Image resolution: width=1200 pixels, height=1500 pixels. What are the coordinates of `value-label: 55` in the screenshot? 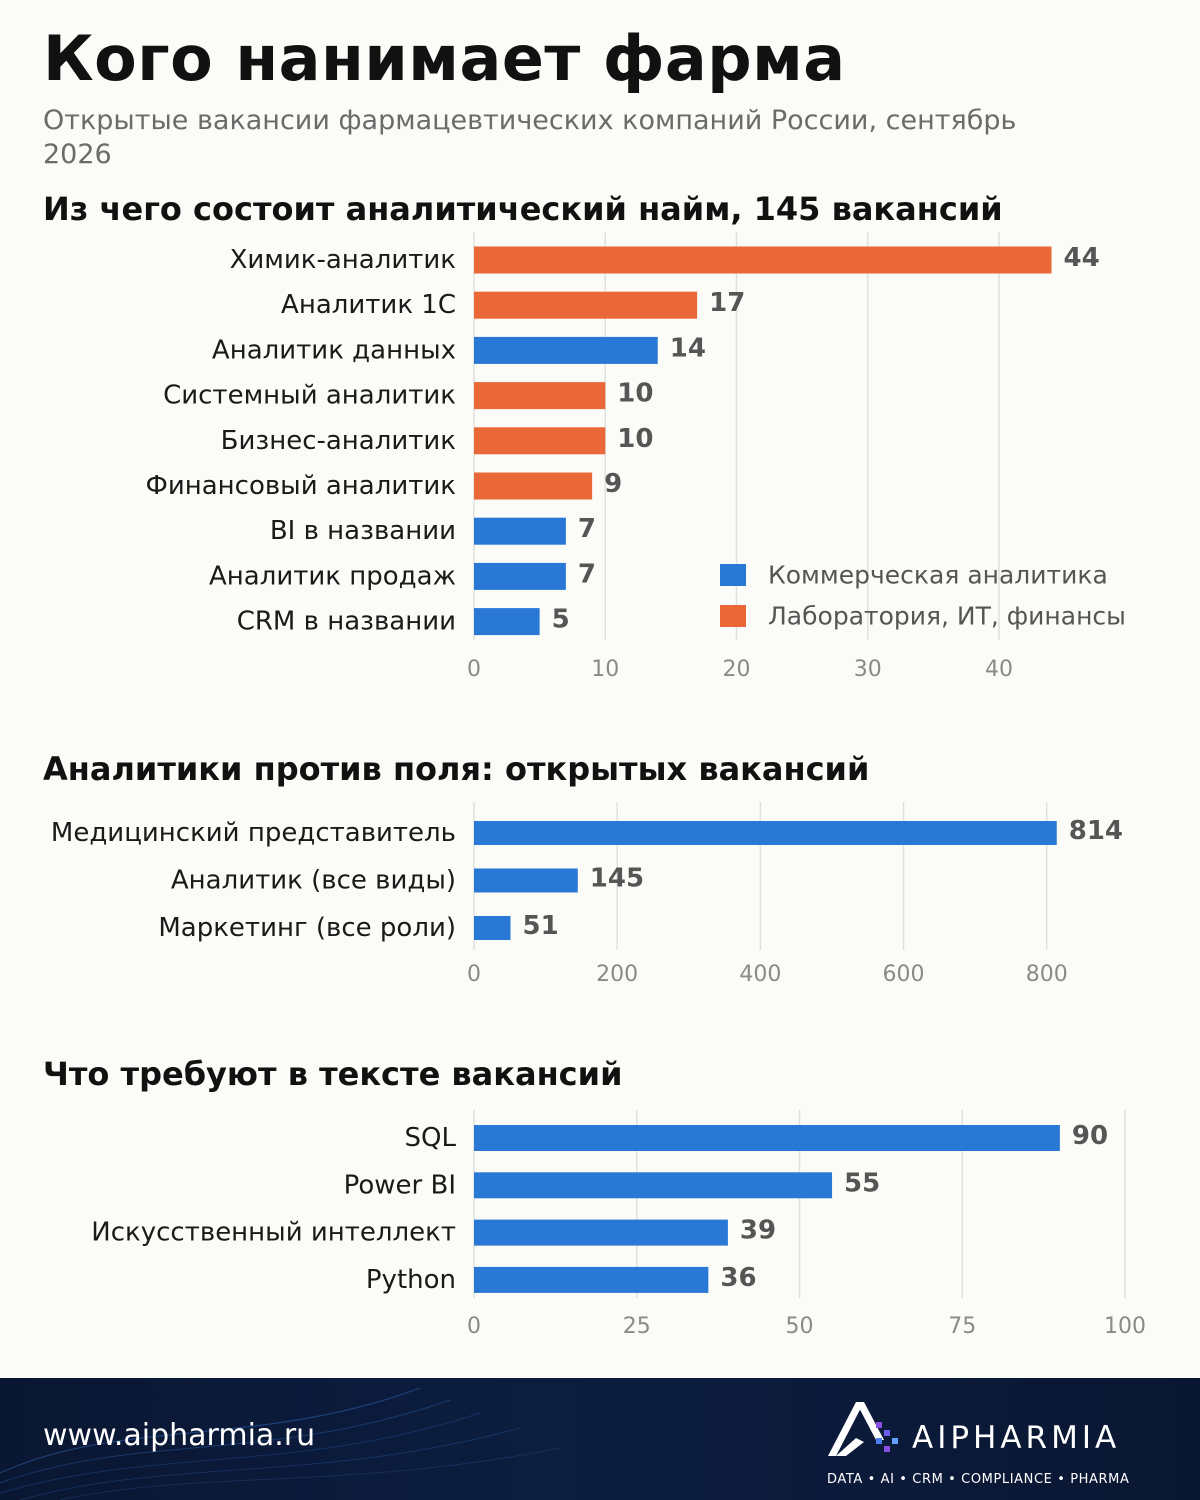 It's located at (862, 1183).